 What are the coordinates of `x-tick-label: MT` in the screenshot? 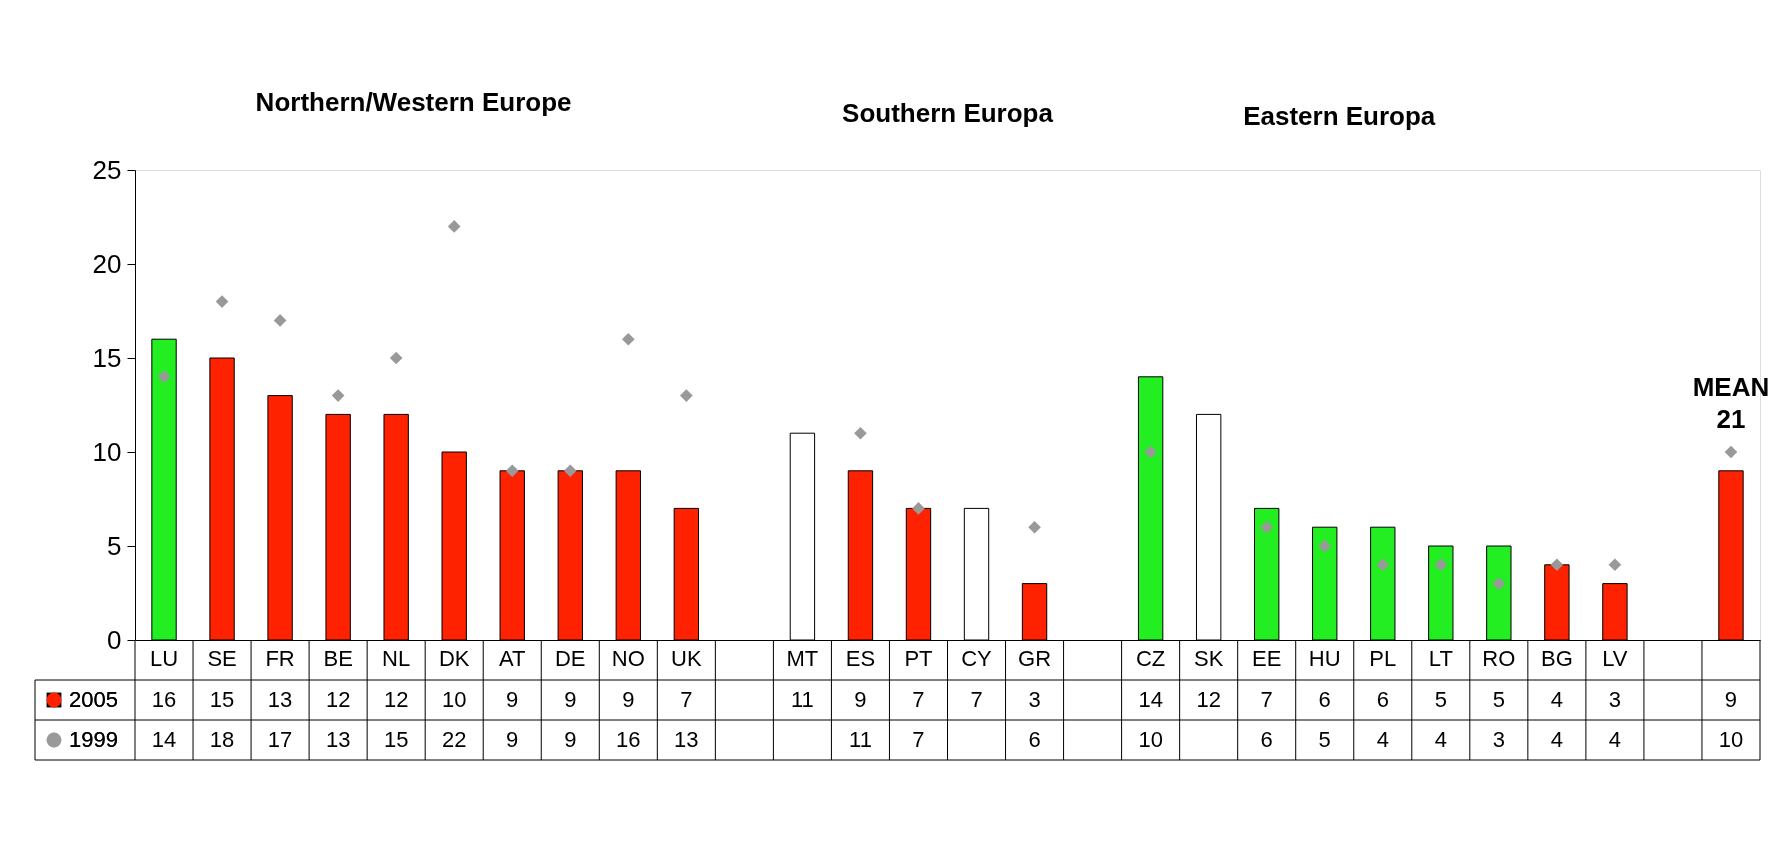 It's located at (802, 658).